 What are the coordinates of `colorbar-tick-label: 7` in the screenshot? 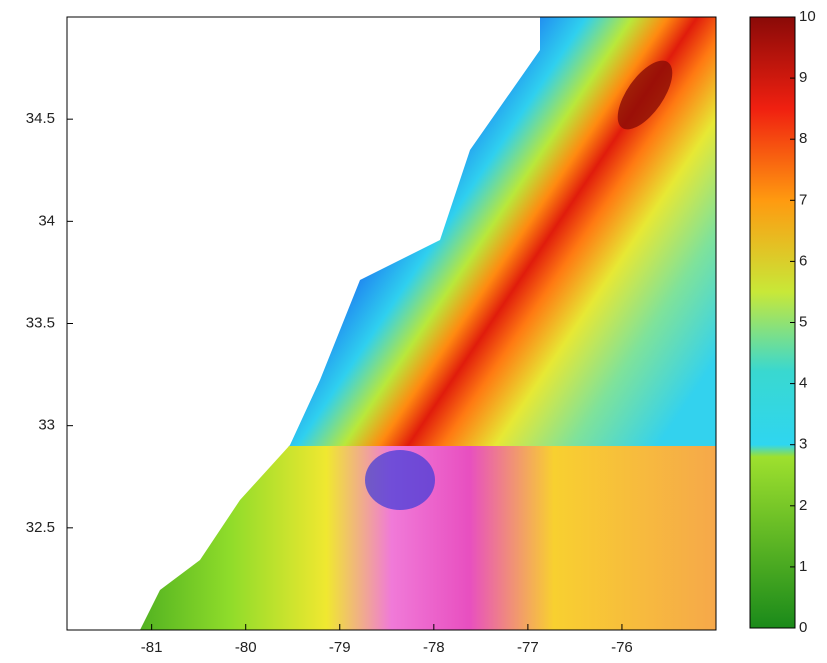 It's located at (803, 199).